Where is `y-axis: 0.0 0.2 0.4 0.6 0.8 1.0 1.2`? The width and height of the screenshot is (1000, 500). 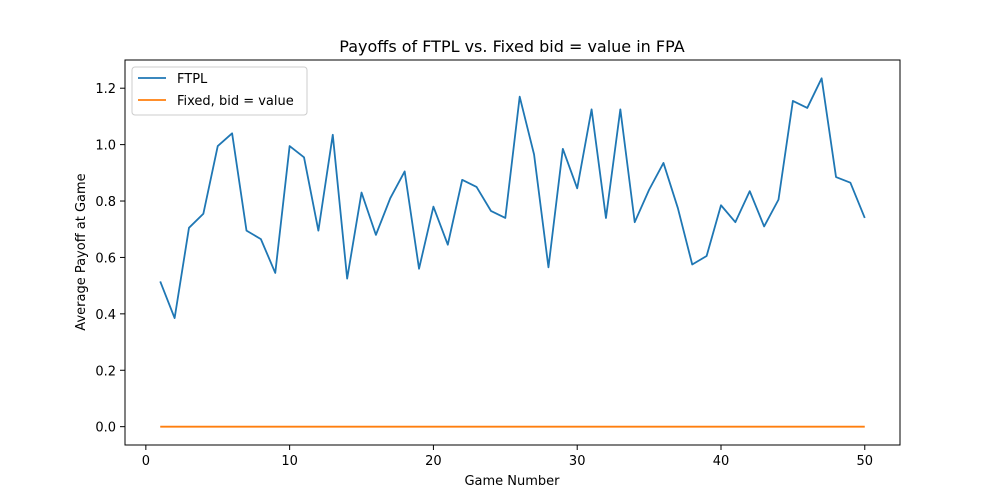
y-axis: 0.0 0.2 0.4 0.6 0.8 1.0 1.2 is located at coordinates (110, 259).